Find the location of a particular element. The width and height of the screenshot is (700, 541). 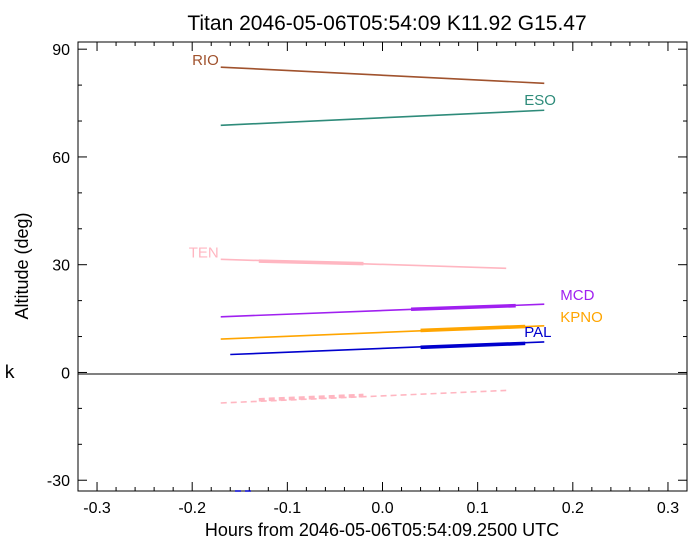

series-label-eso: ESO is located at coordinates (540, 100).